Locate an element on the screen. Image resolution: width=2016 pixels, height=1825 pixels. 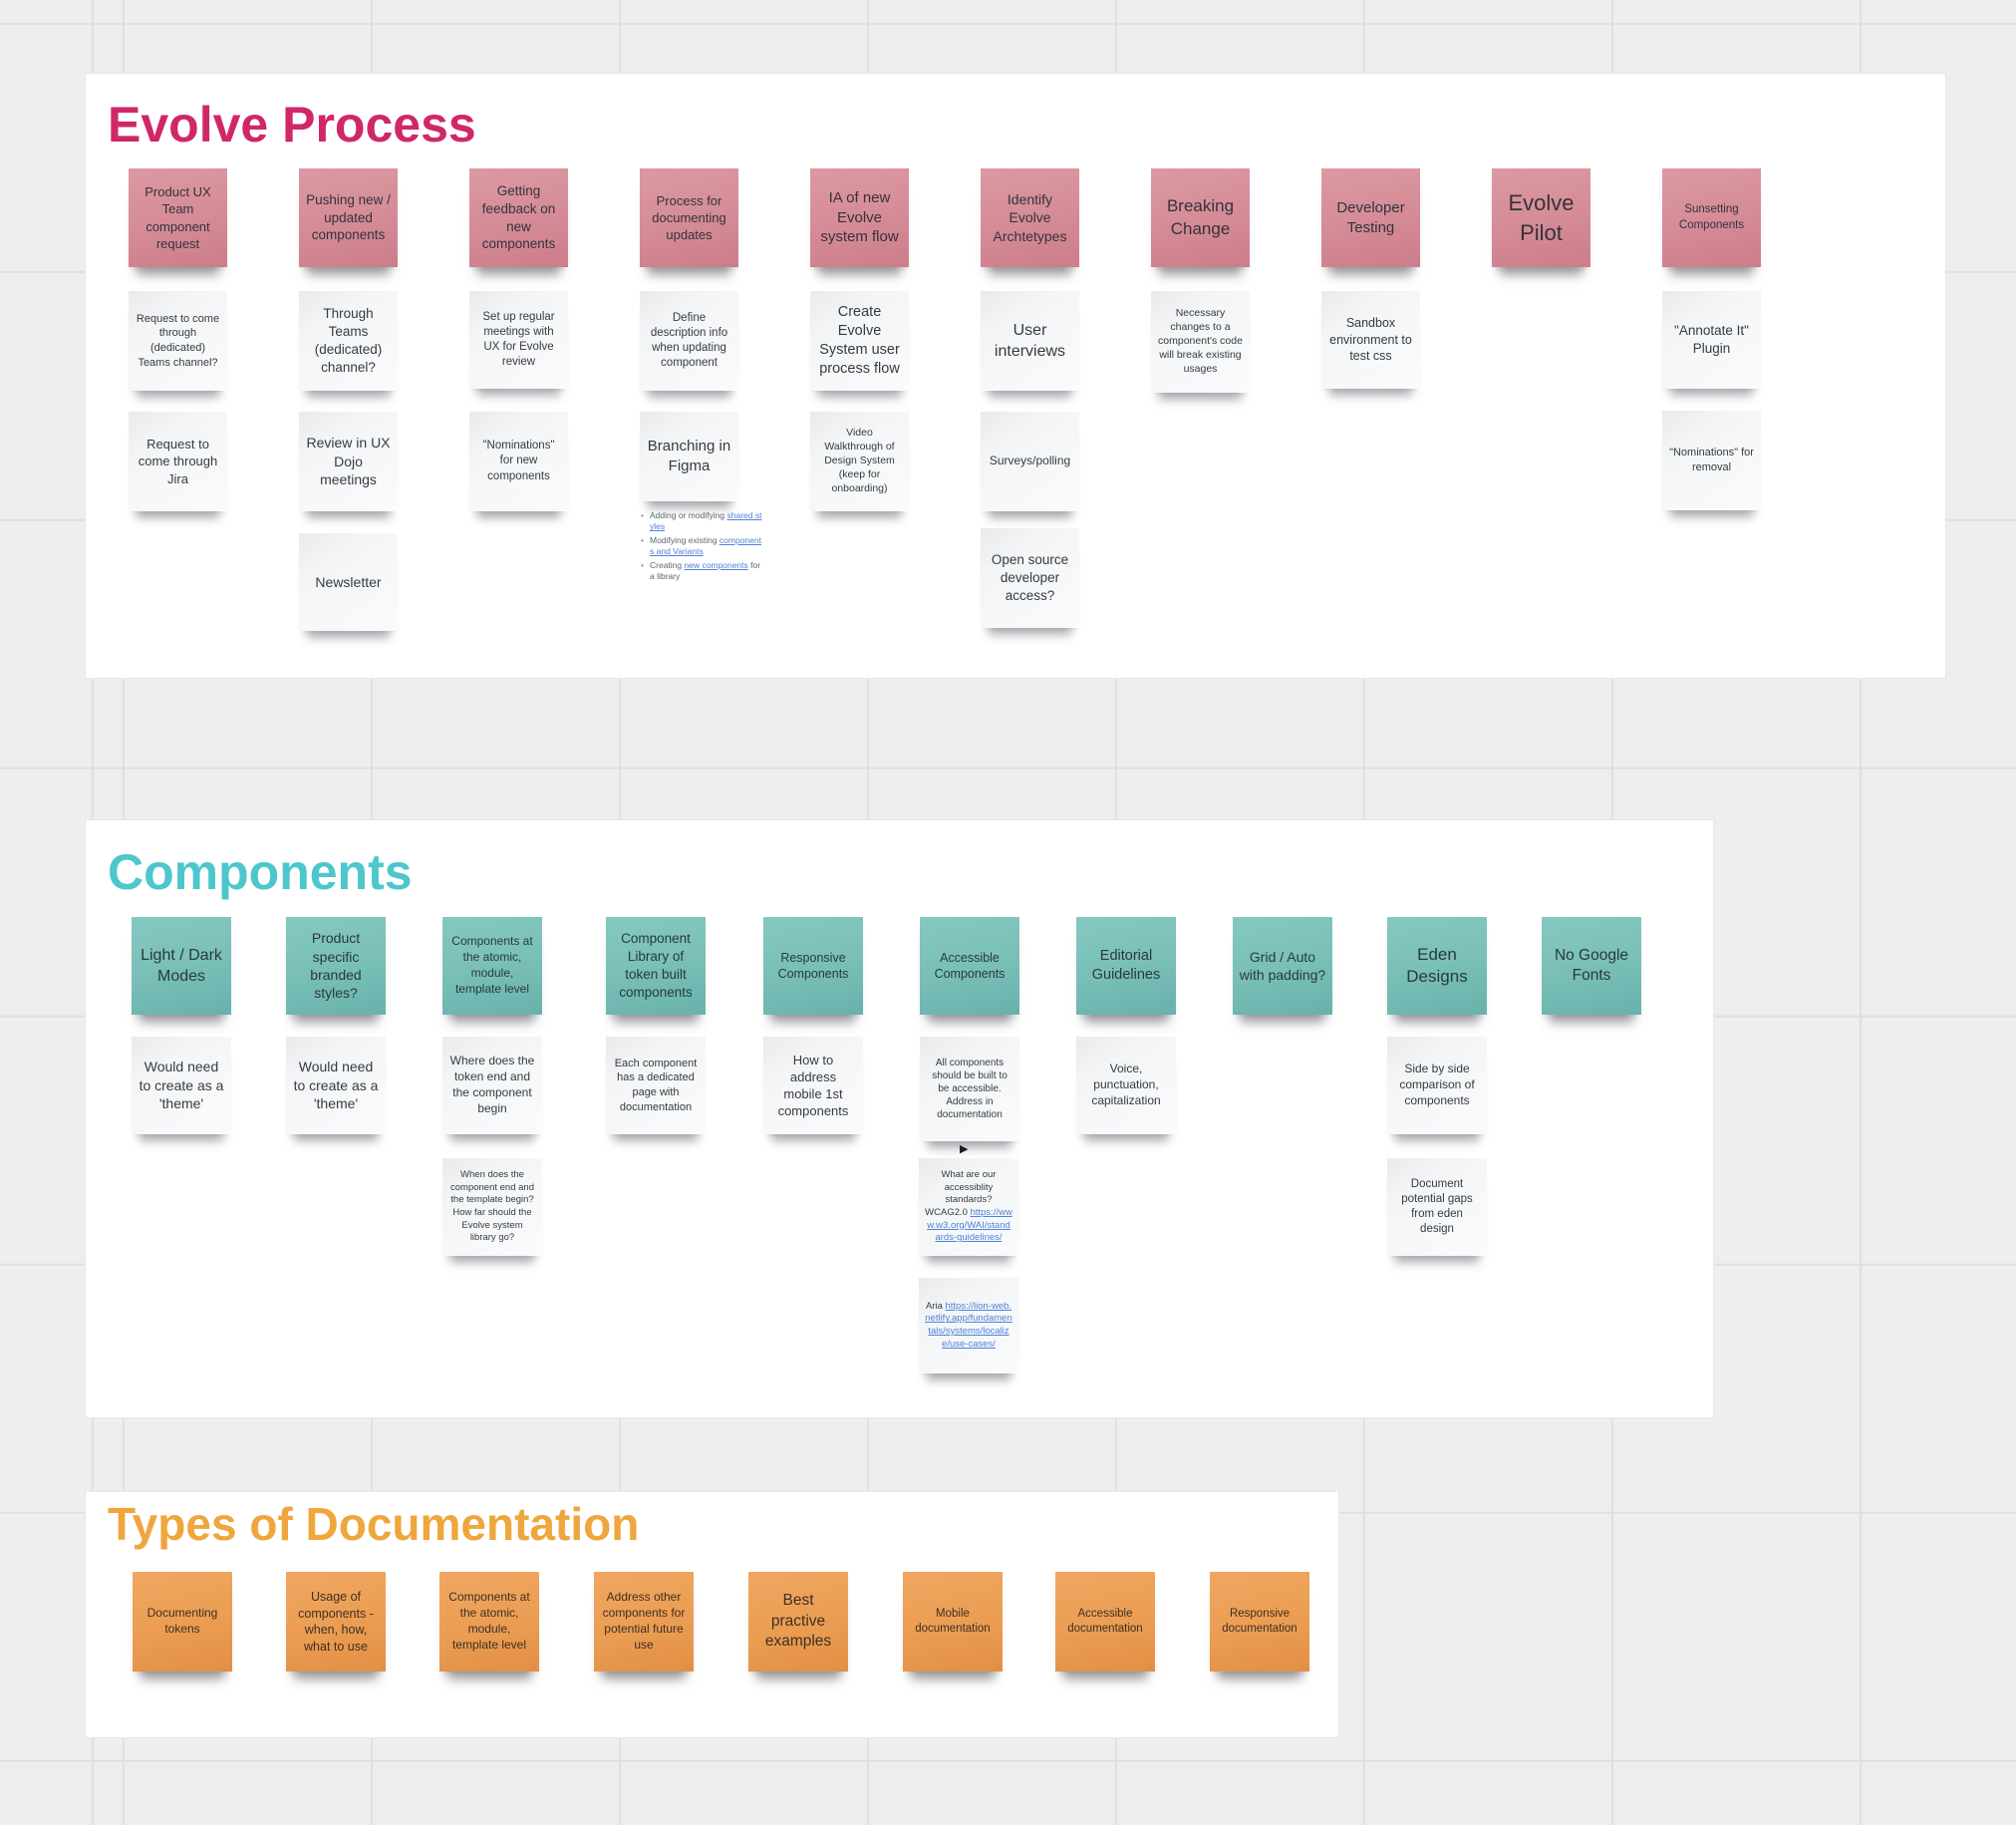
sticky-note-white: Review in UX Dojo meetings is located at coordinates (348, 461).